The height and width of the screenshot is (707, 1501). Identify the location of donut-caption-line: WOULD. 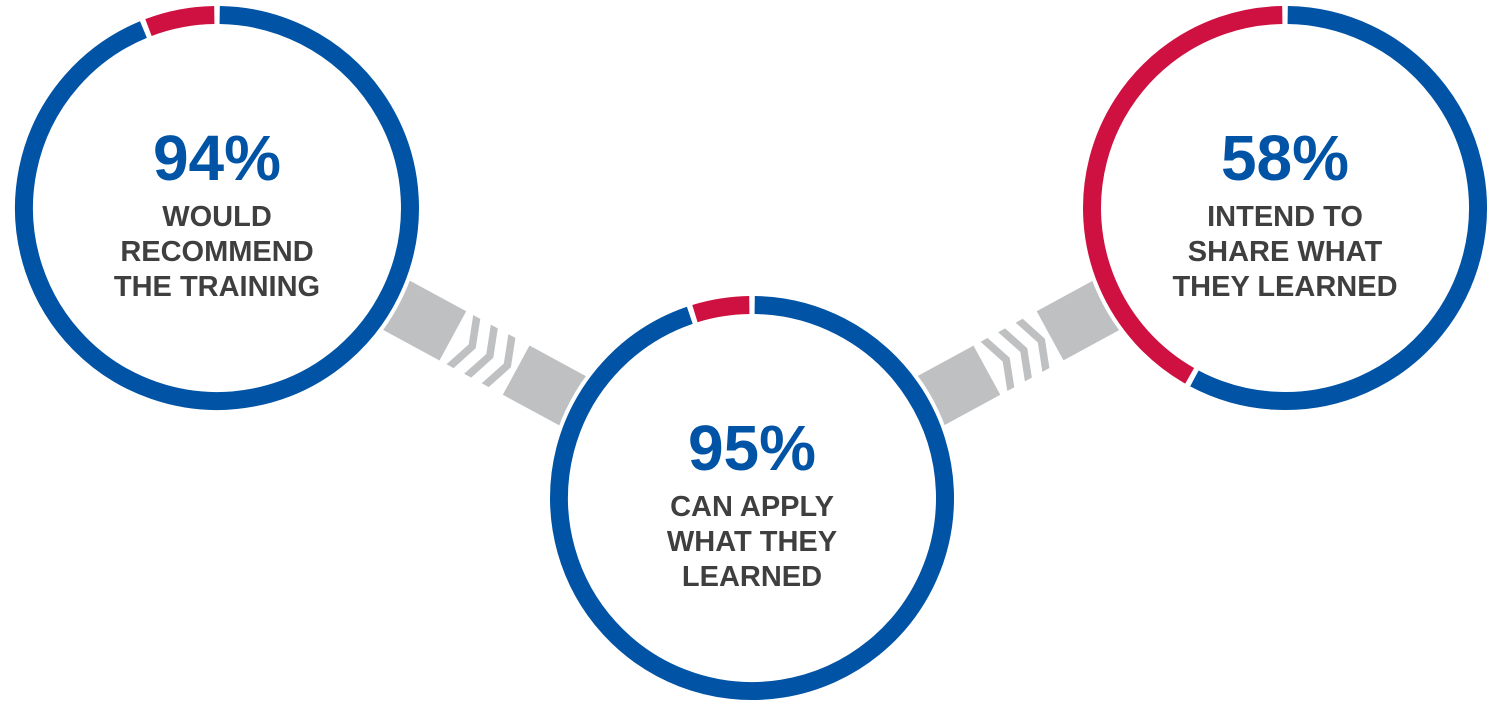
(217, 217).